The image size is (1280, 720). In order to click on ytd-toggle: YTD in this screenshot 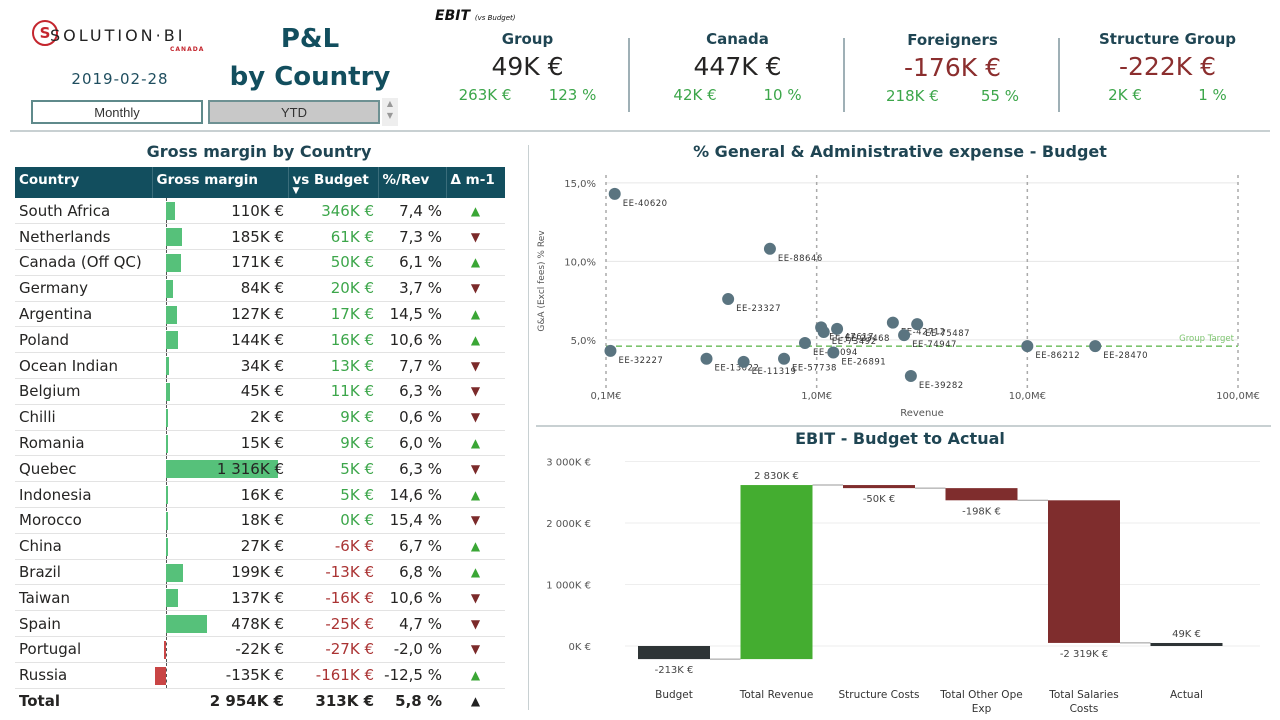, I will do `click(294, 112)`.